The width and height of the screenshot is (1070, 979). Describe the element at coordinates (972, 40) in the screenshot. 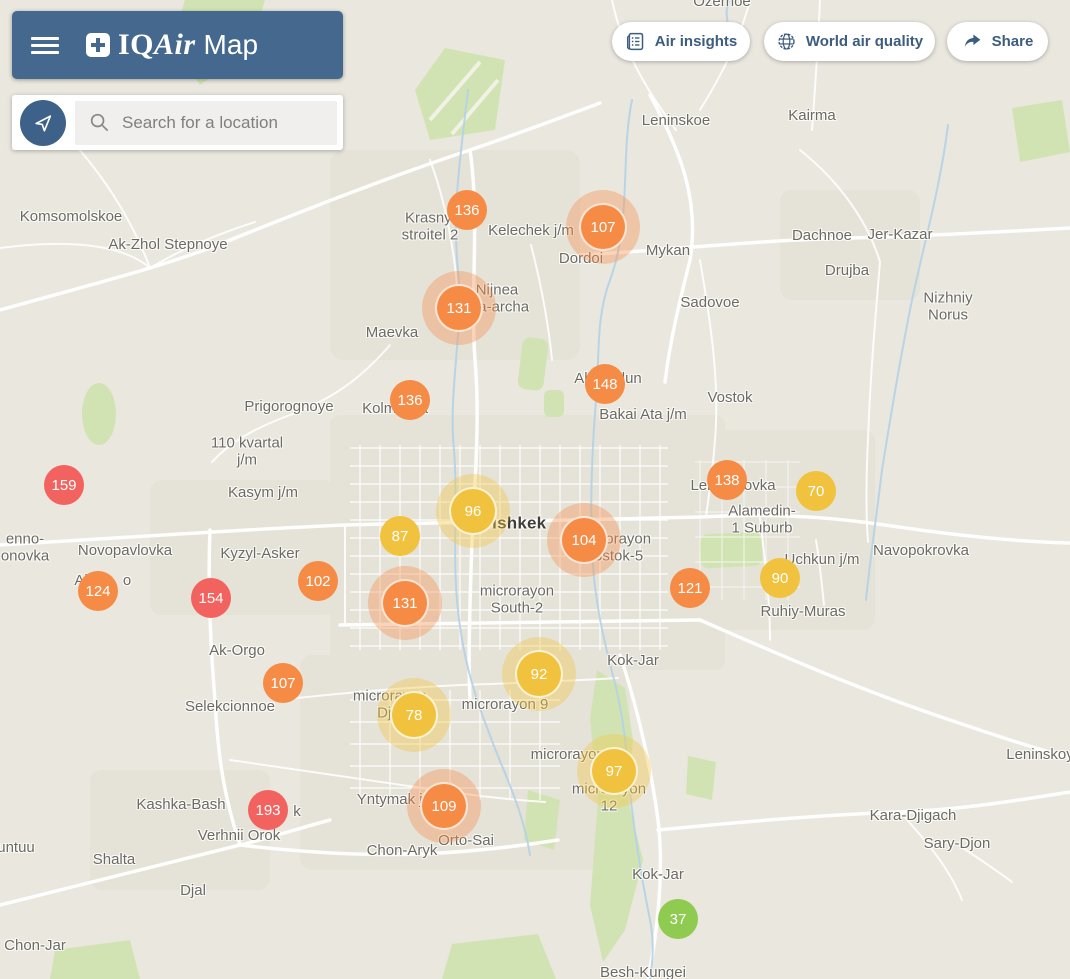

I see `share-icon` at that location.